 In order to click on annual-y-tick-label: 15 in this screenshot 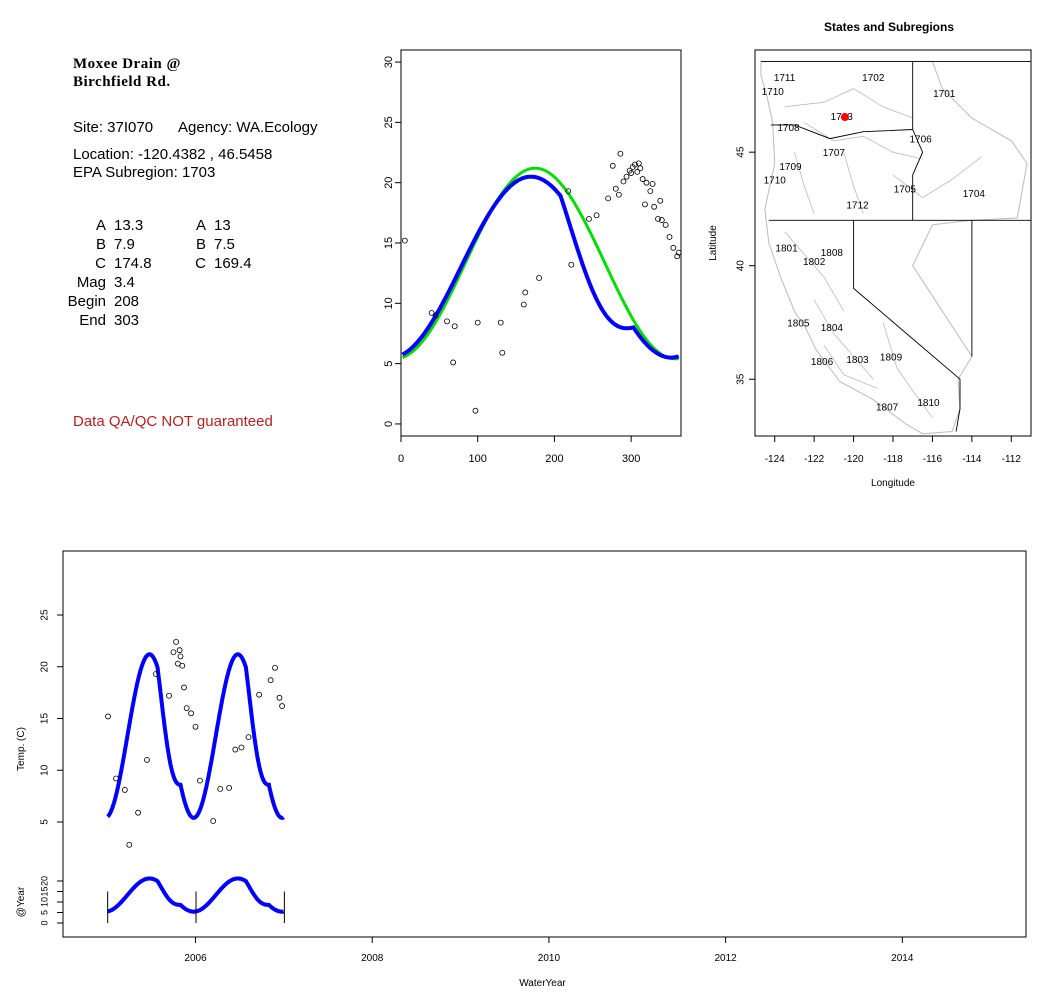, I will do `click(44, 891)`.